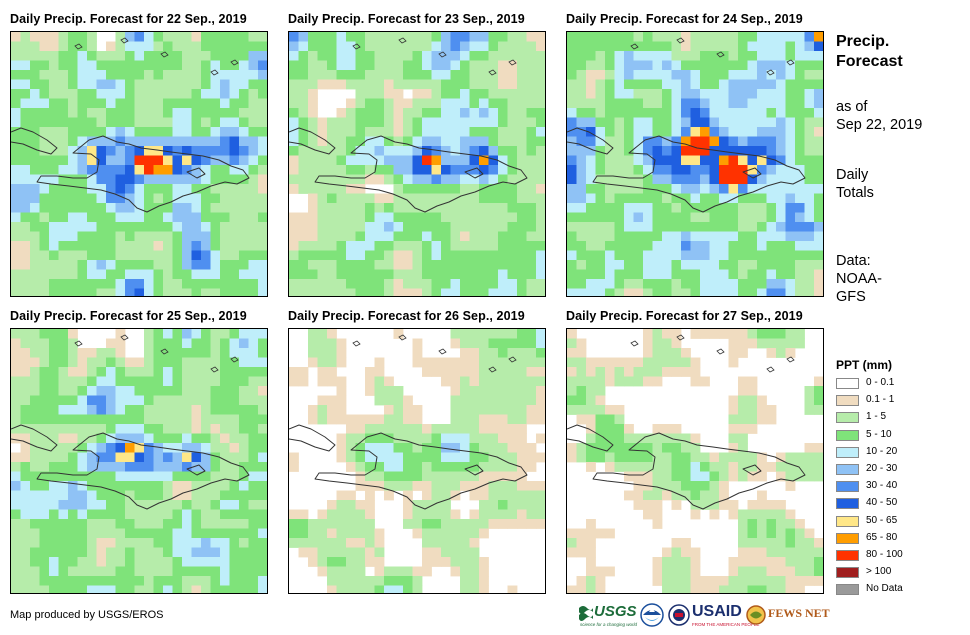 The width and height of the screenshot is (970, 635). I want to click on coastline, so click(752, 173).